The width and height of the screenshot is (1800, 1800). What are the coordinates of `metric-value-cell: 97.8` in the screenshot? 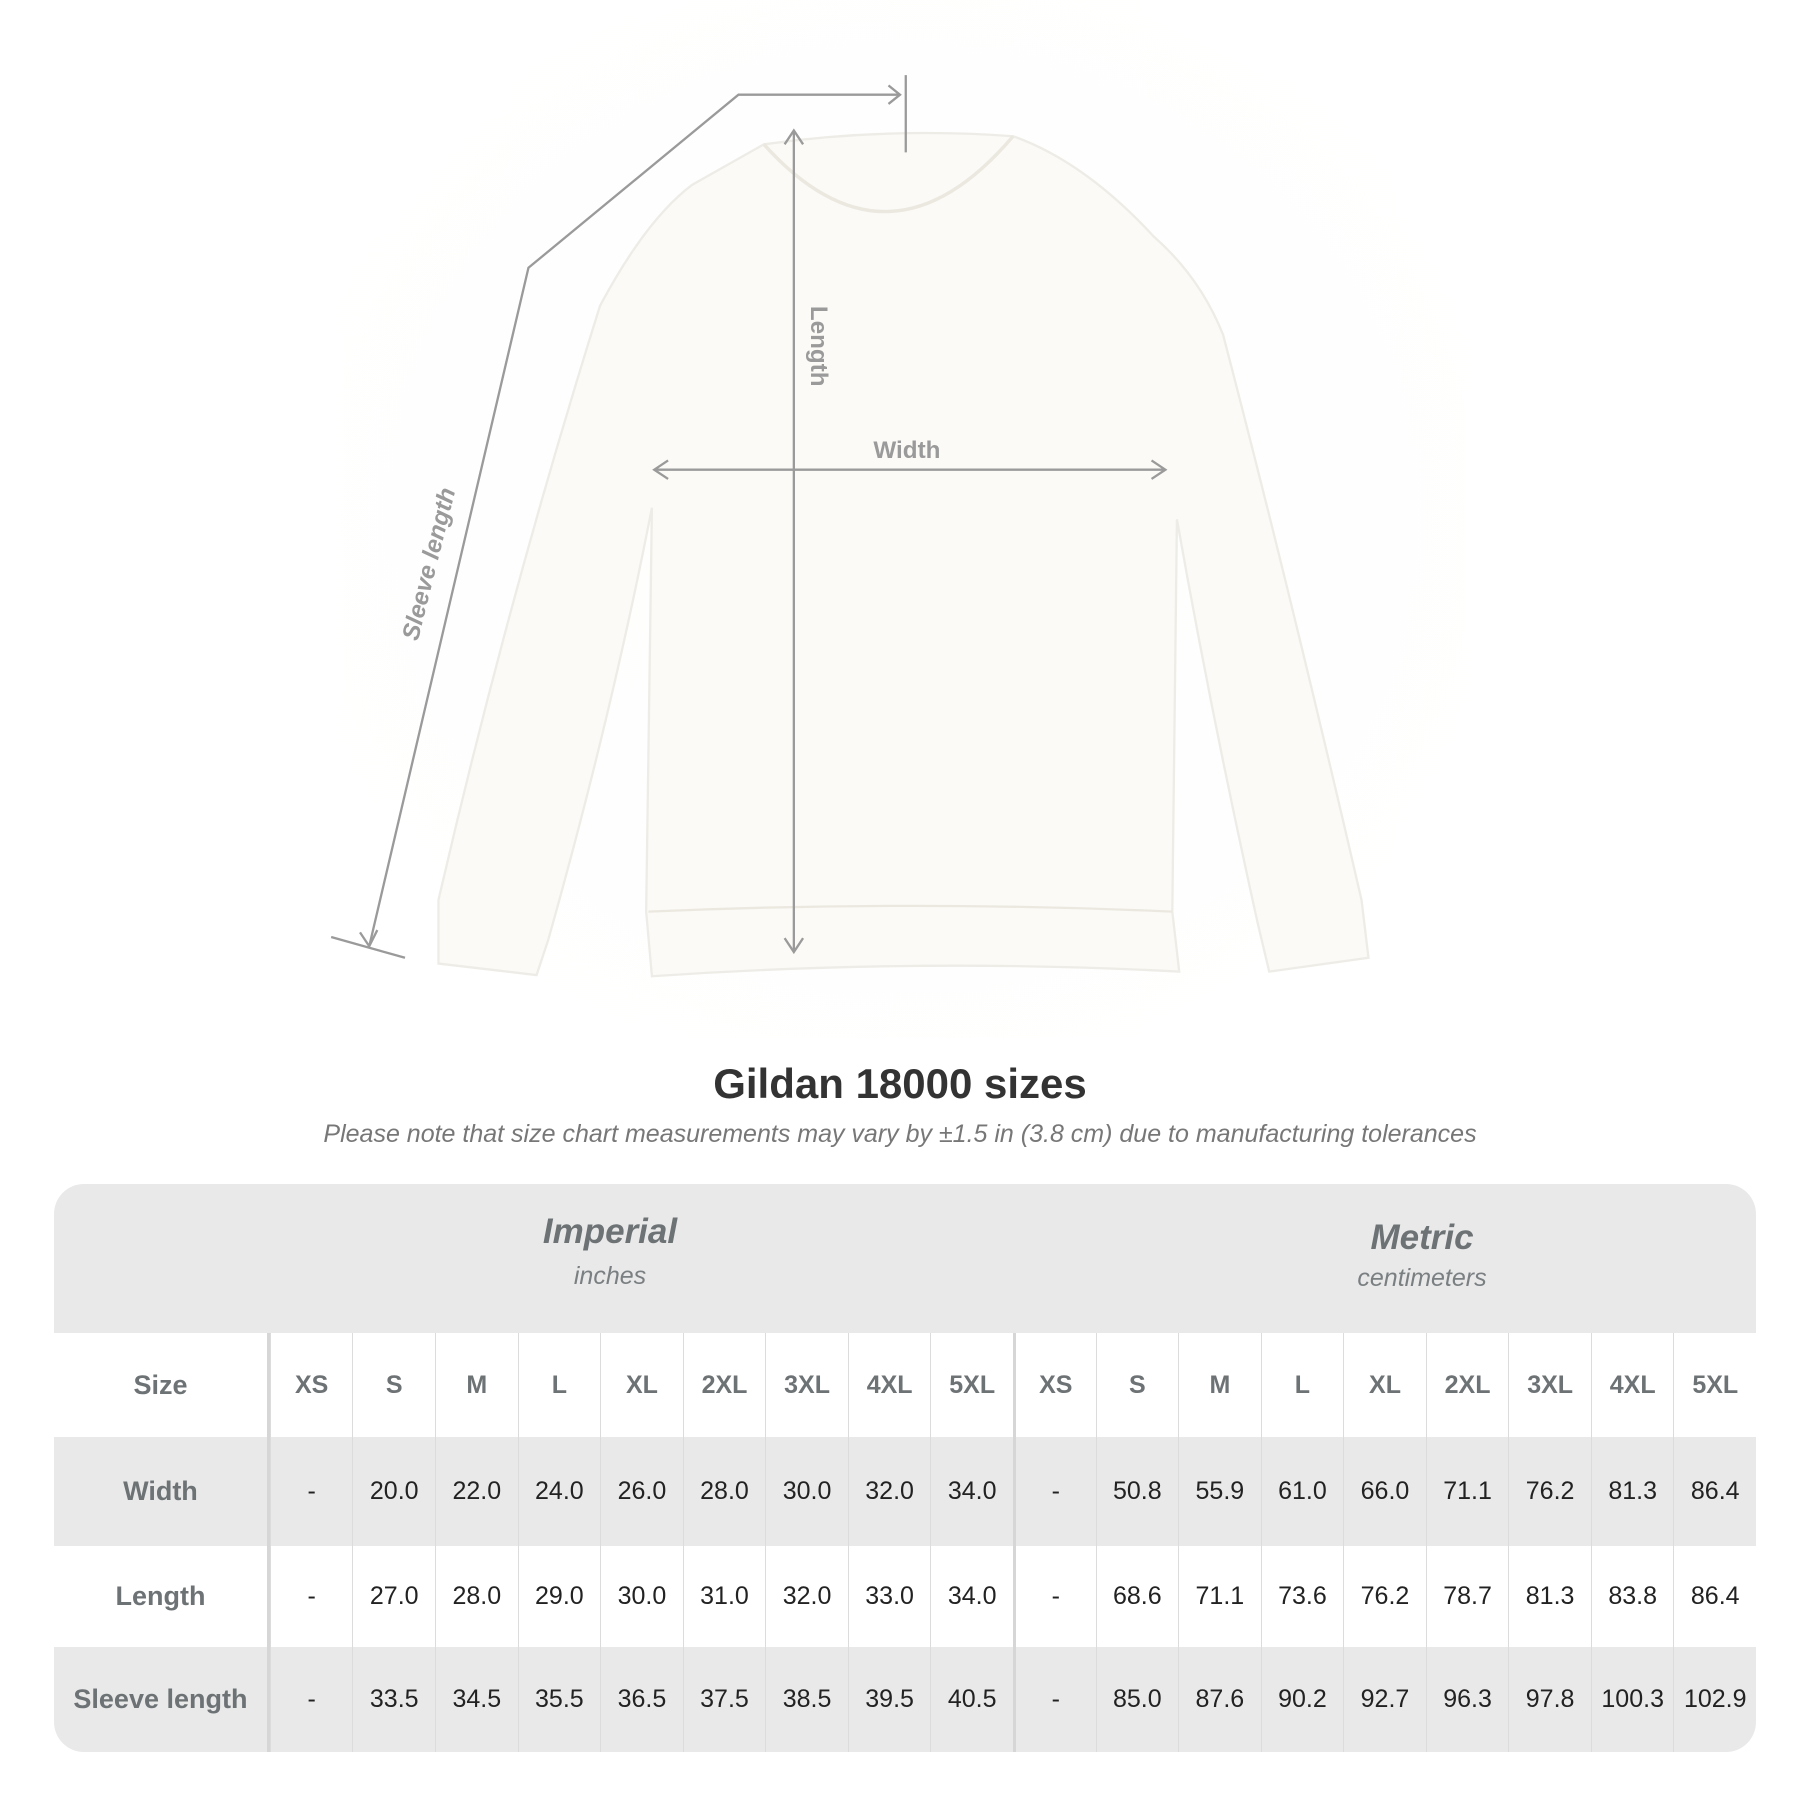 It's located at (1549, 1699).